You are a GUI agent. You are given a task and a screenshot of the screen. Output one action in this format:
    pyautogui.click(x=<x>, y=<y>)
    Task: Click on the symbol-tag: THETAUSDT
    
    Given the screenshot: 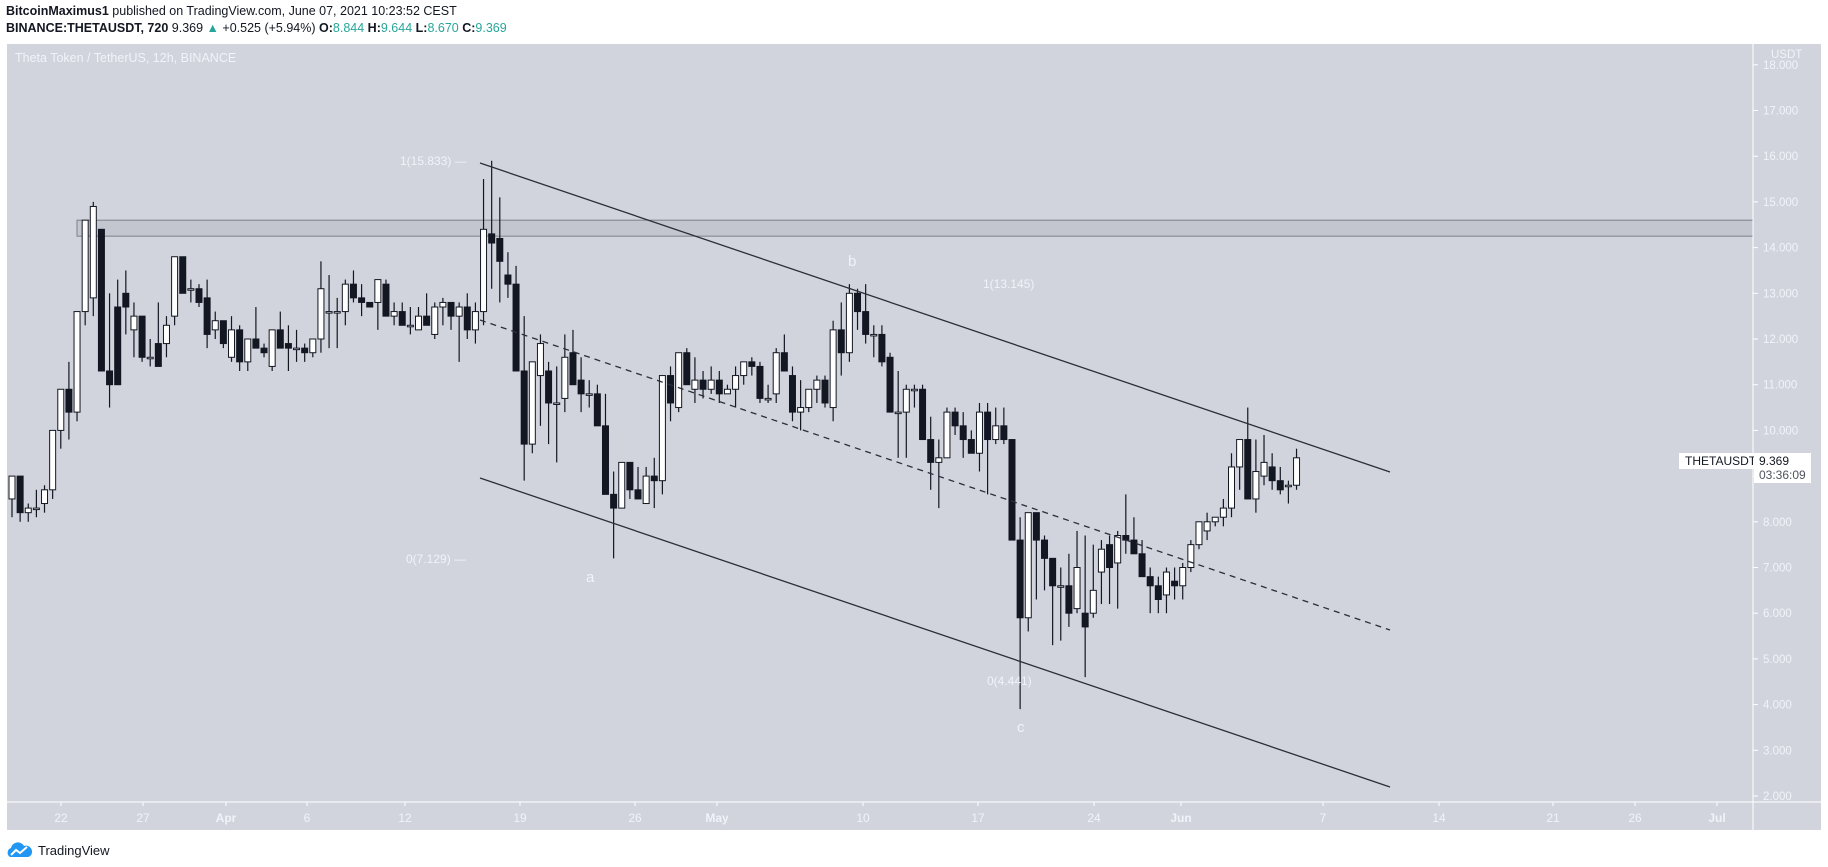 What is the action you would take?
    pyautogui.click(x=1721, y=461)
    